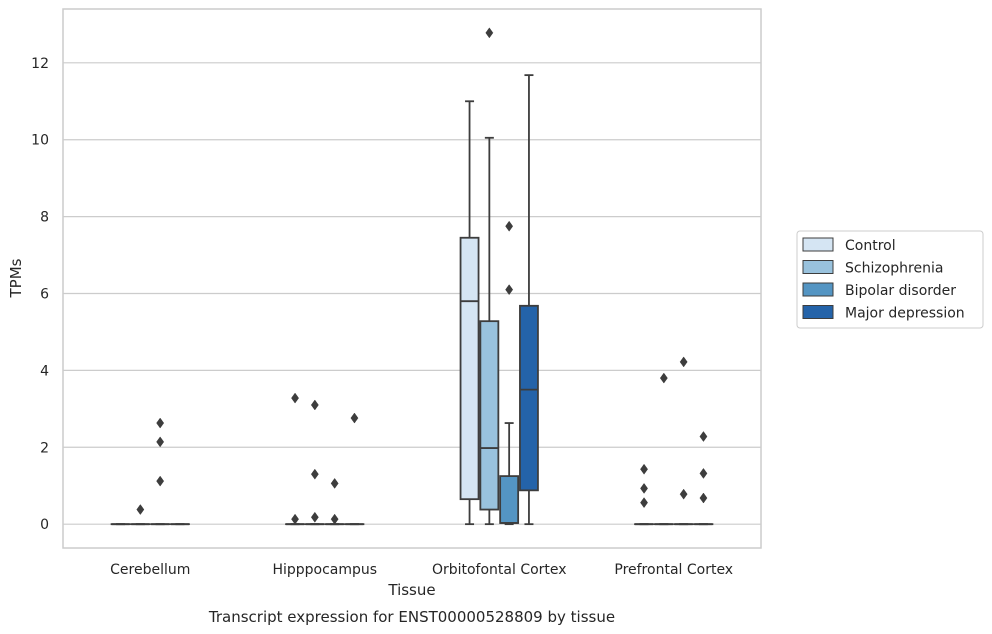 Image resolution: width=992 pixels, height=634 pixels. What do you see at coordinates (673, 570) in the screenshot?
I see `x-tick-label: Prefrontal Cortex` at bounding box center [673, 570].